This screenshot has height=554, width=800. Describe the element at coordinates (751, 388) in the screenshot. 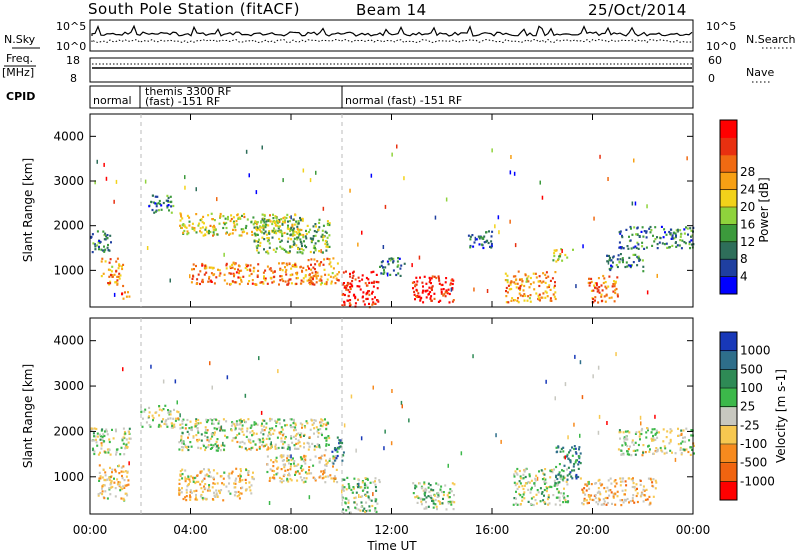

I see `colorbar-tick-label: 100` at that location.